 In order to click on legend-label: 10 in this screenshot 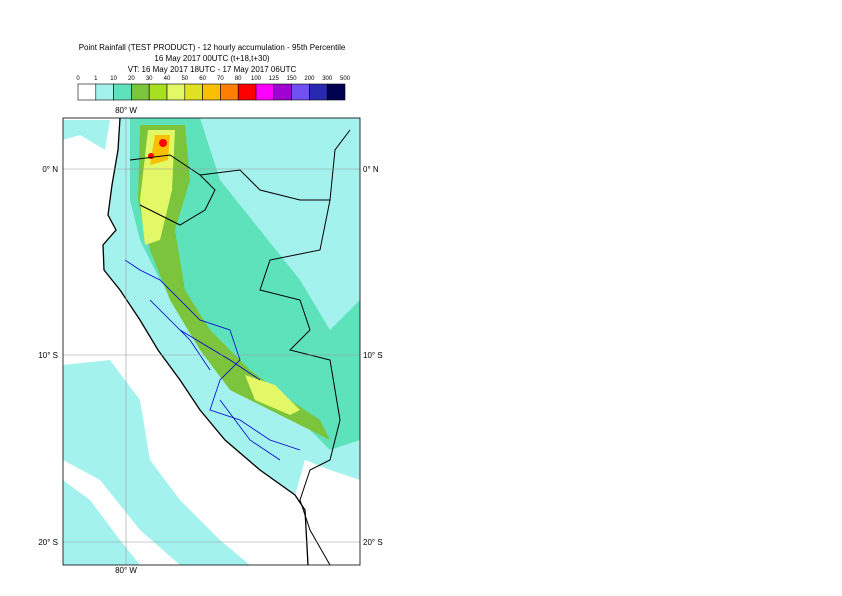, I will do `click(113, 79)`.